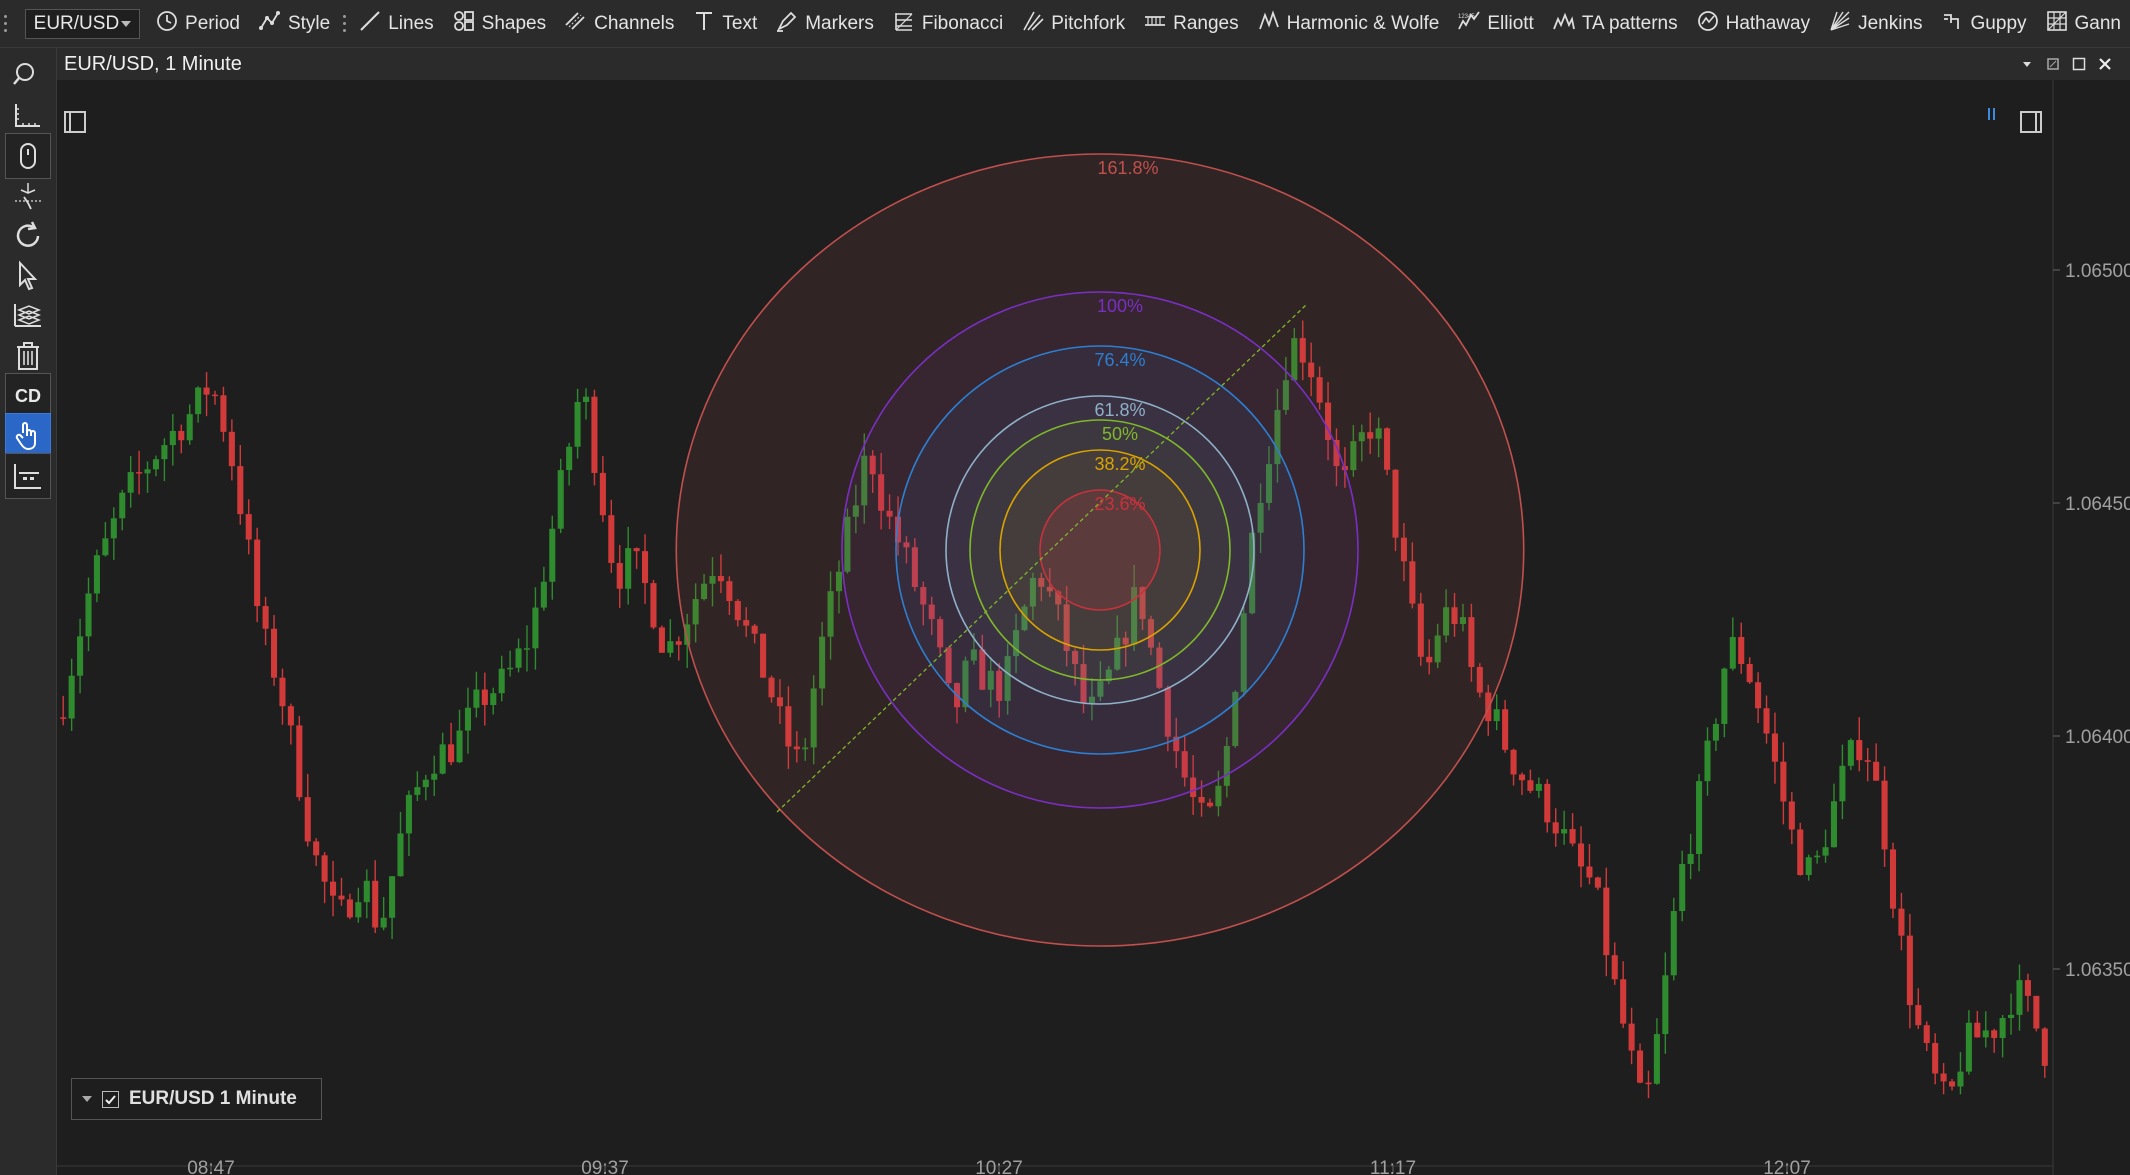  I want to click on toolbar-markers-button: Markers, so click(824, 24).